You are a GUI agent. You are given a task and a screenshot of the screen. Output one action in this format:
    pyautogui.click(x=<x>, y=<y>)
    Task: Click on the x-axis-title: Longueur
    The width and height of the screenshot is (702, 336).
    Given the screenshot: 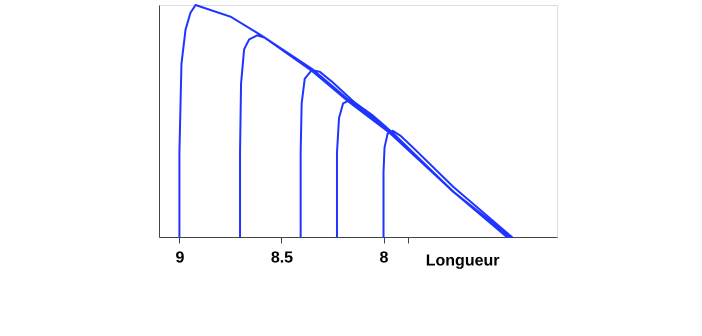 What is the action you would take?
    pyautogui.click(x=463, y=261)
    